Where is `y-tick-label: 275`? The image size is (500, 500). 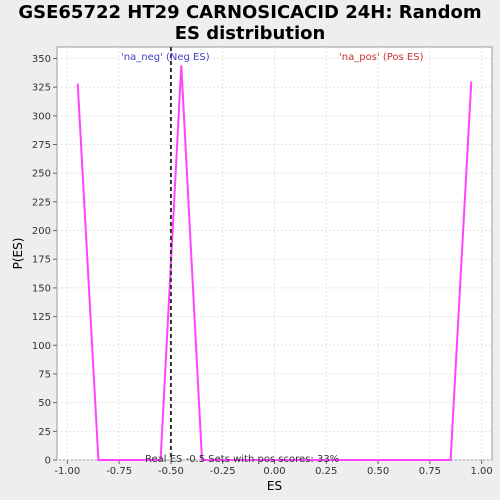 y-tick-label: 275 is located at coordinates (41, 145).